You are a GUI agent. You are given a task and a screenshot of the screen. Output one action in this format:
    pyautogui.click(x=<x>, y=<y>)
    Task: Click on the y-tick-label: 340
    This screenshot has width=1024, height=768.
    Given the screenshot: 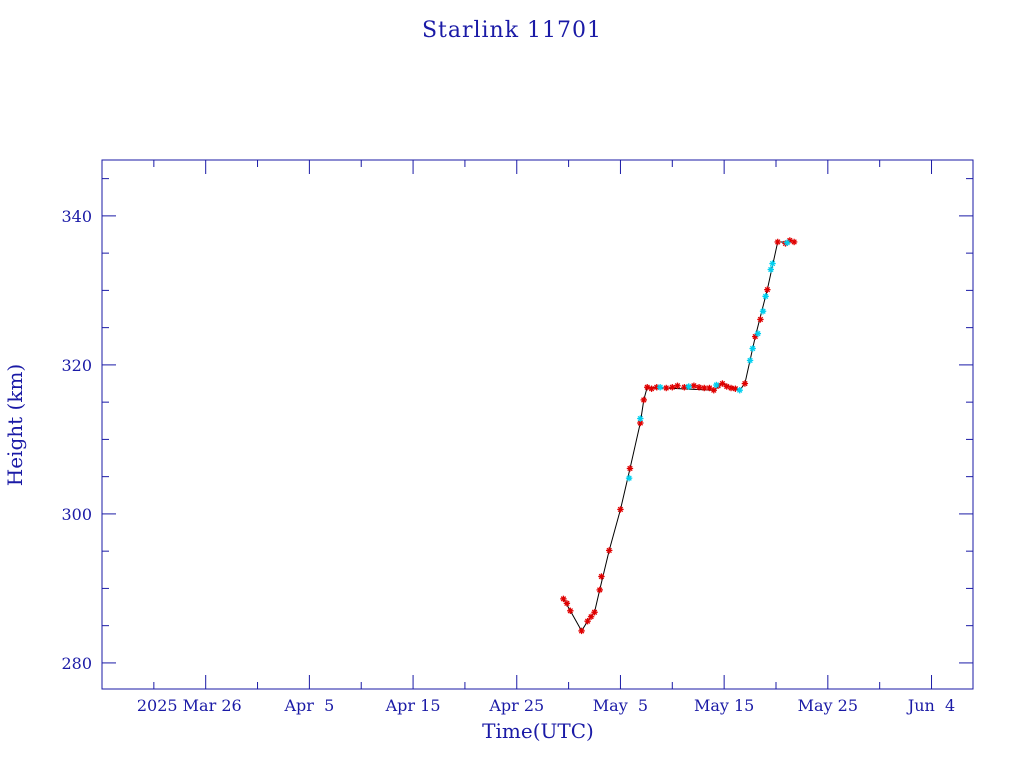 What is the action you would take?
    pyautogui.click(x=76, y=216)
    